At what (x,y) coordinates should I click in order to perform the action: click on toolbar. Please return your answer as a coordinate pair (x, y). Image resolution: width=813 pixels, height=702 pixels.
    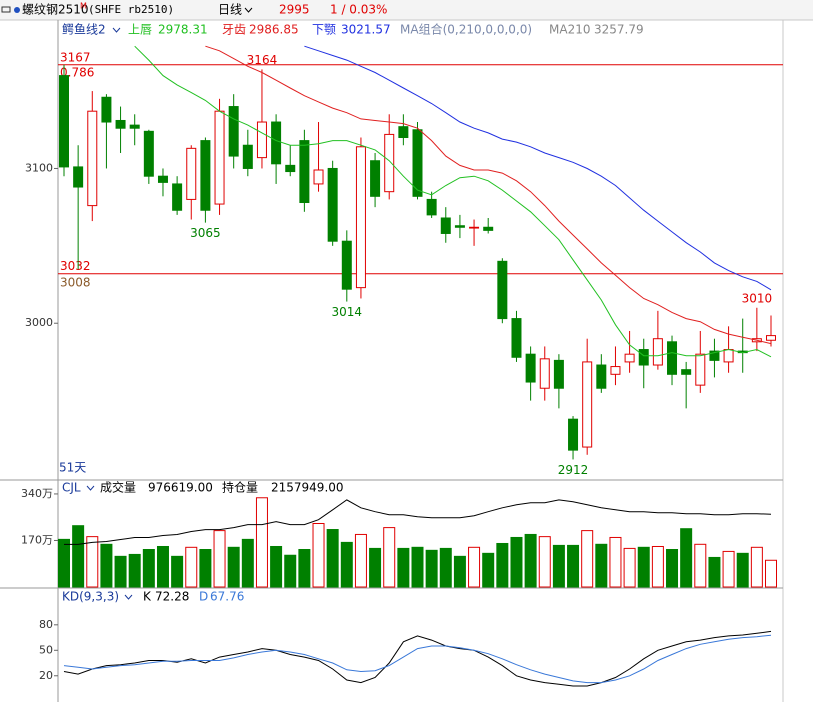
    Looking at the image, I should click on (406, 10).